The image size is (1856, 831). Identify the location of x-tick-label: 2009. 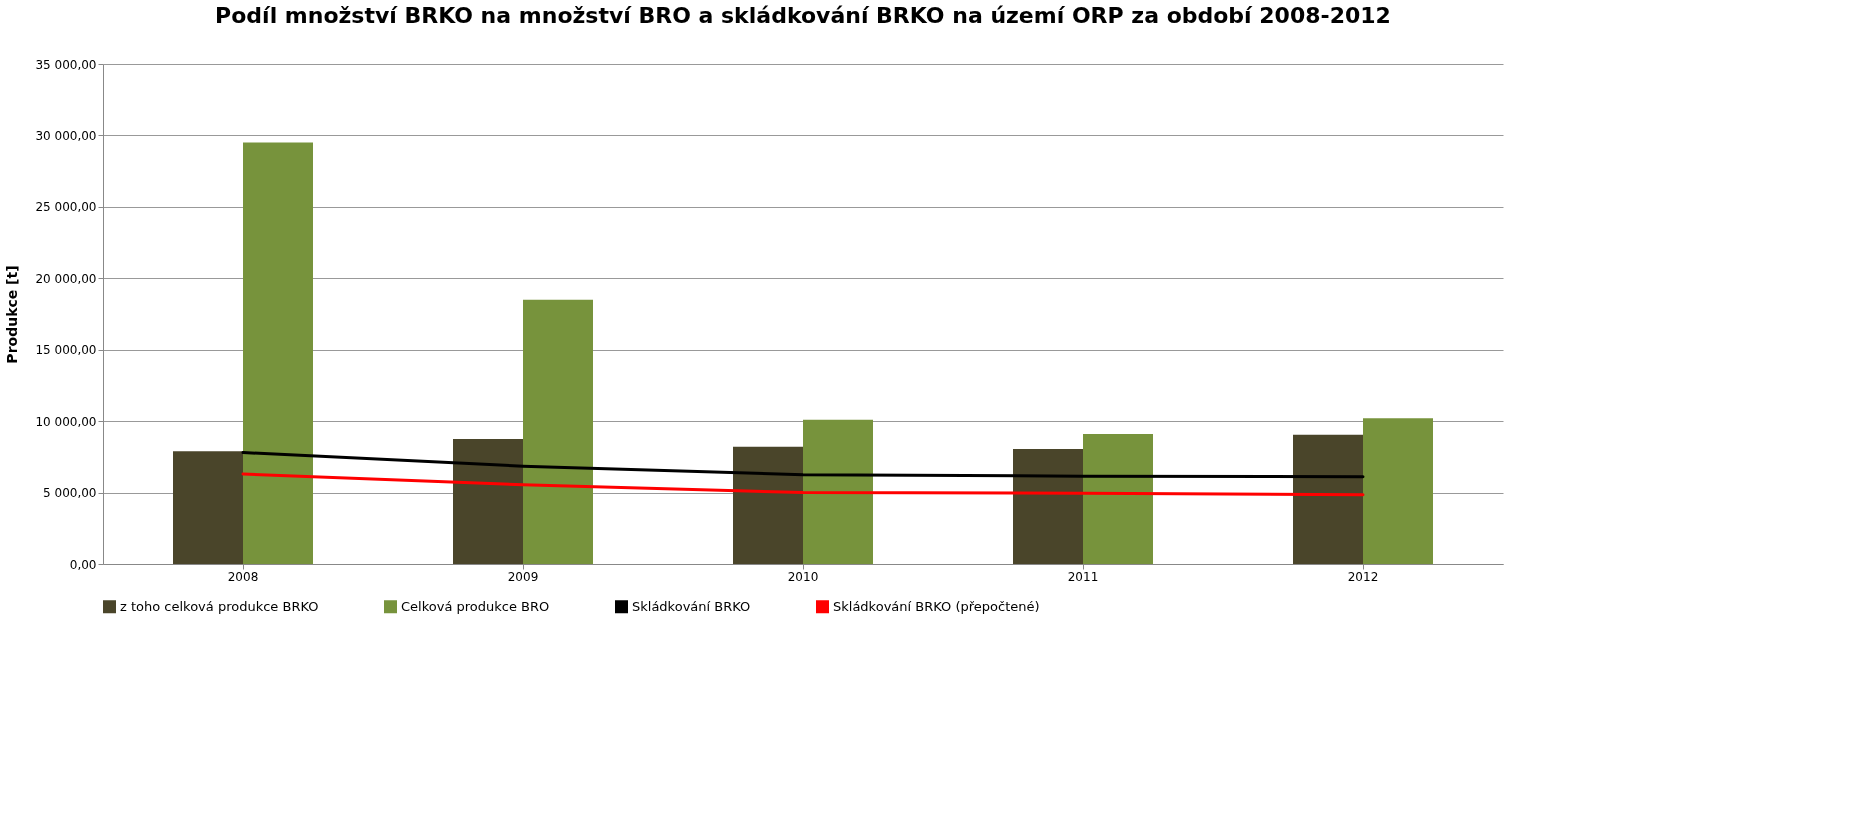
(523, 576).